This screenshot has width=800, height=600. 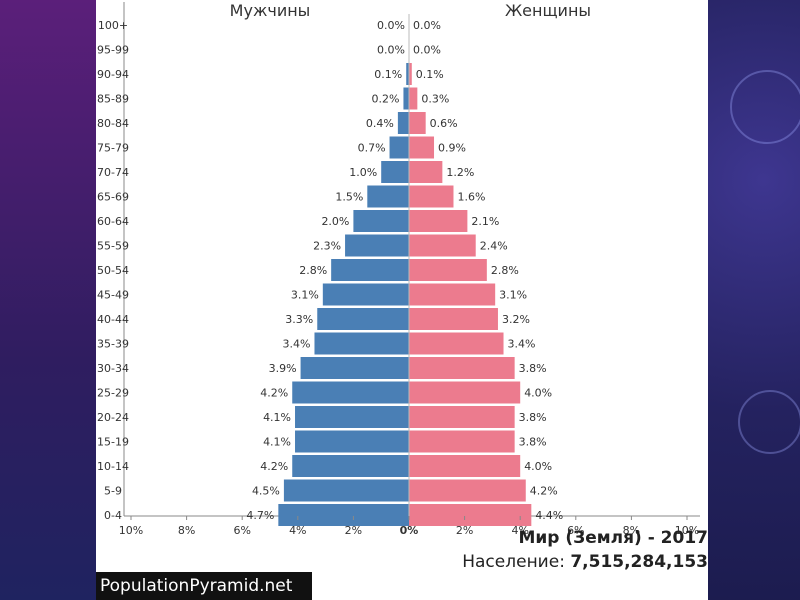 What do you see at coordinates (388, 74) in the screenshot?
I see `male-data-label: 0.1%` at bounding box center [388, 74].